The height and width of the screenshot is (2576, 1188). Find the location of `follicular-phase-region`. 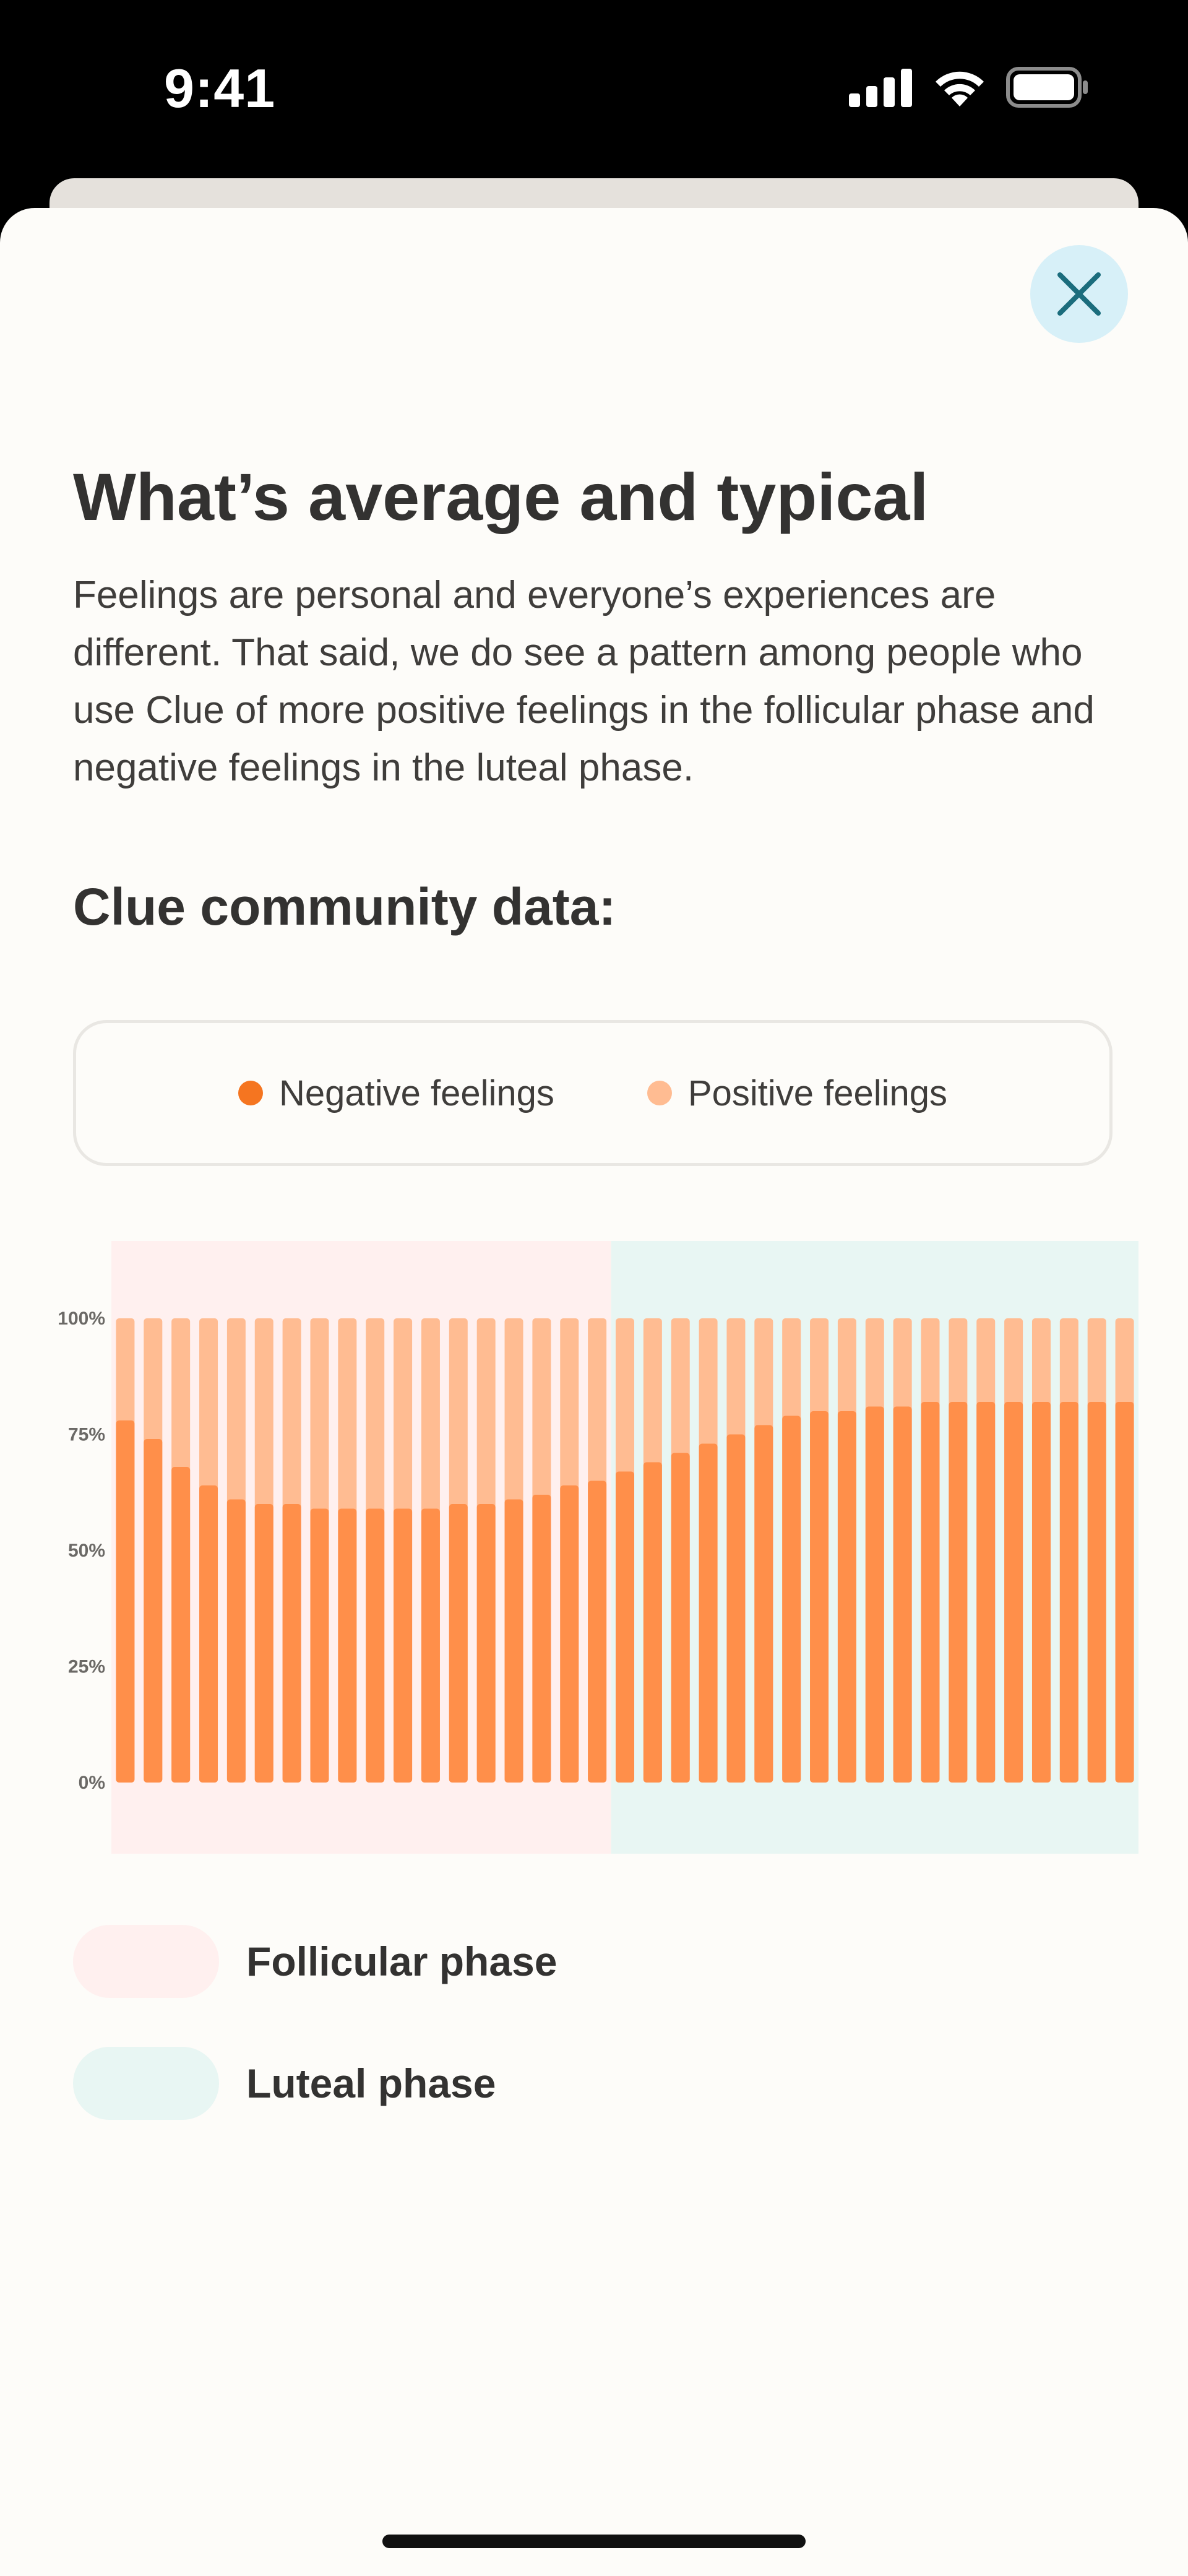

follicular-phase-region is located at coordinates (361, 1547).